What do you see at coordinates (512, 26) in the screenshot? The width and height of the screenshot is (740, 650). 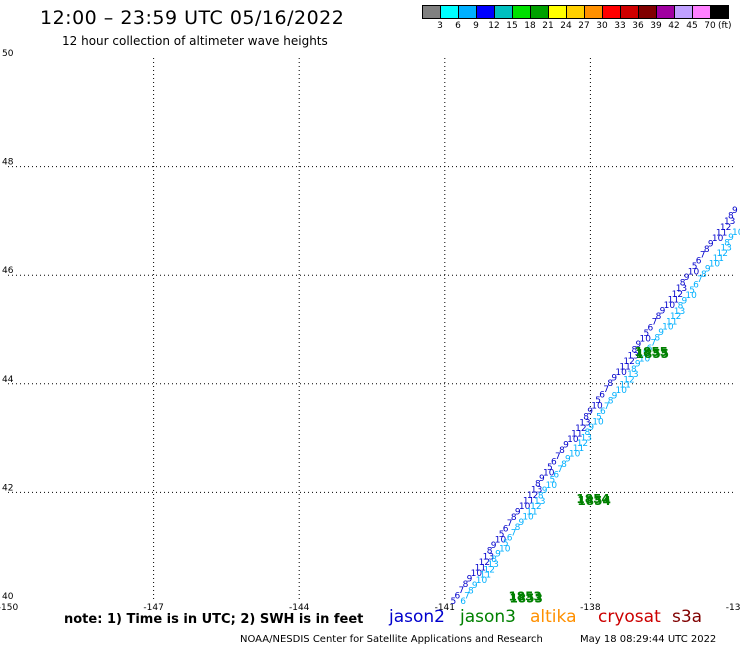 I see `colorbar-label: 15` at bounding box center [512, 26].